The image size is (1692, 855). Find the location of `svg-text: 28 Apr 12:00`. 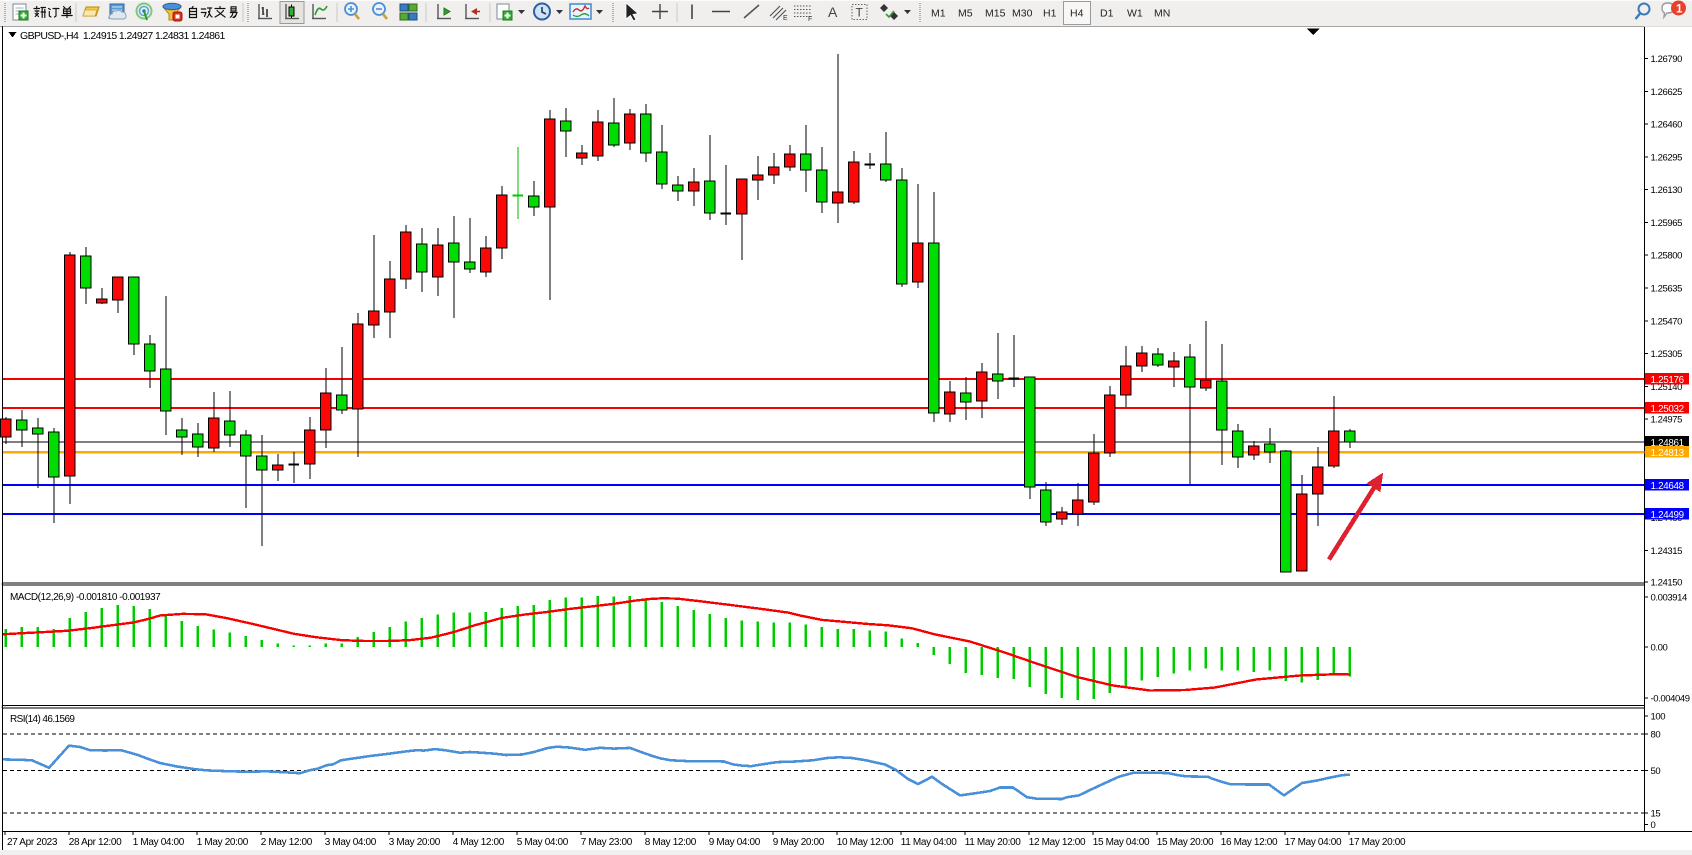

svg-text: 28 Apr 12:00 is located at coordinates (95, 842).